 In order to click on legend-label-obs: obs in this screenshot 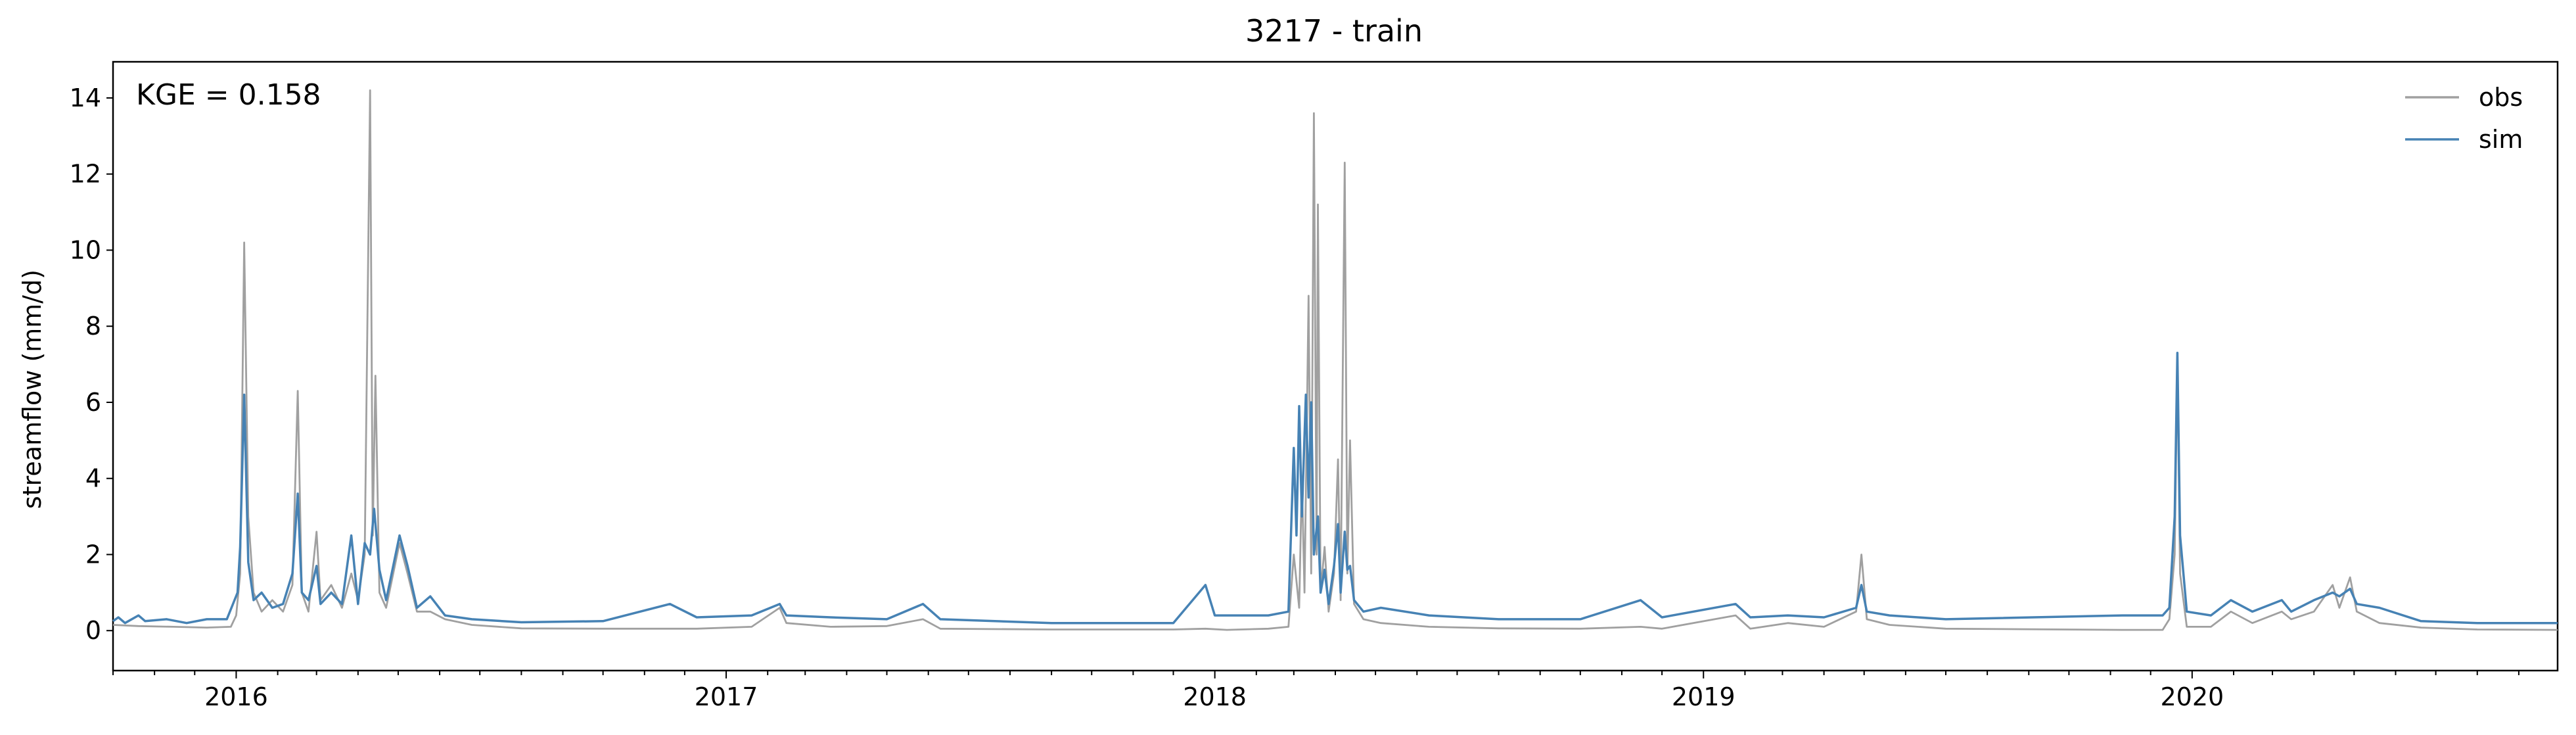, I will do `click(2501, 97)`.